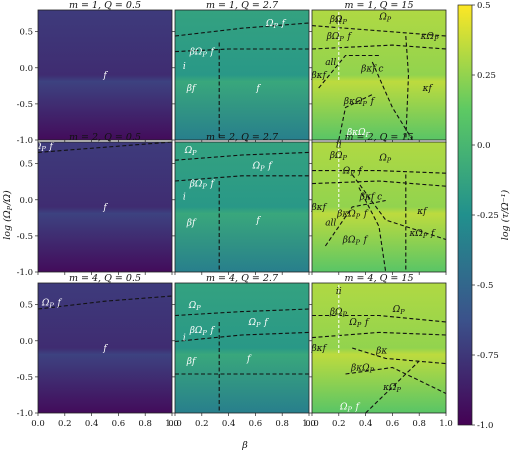 Image resolution: width=520 pixels, height=453 pixels. I want to click on colorbar-tick-label: -0.75, so click(488, 356).